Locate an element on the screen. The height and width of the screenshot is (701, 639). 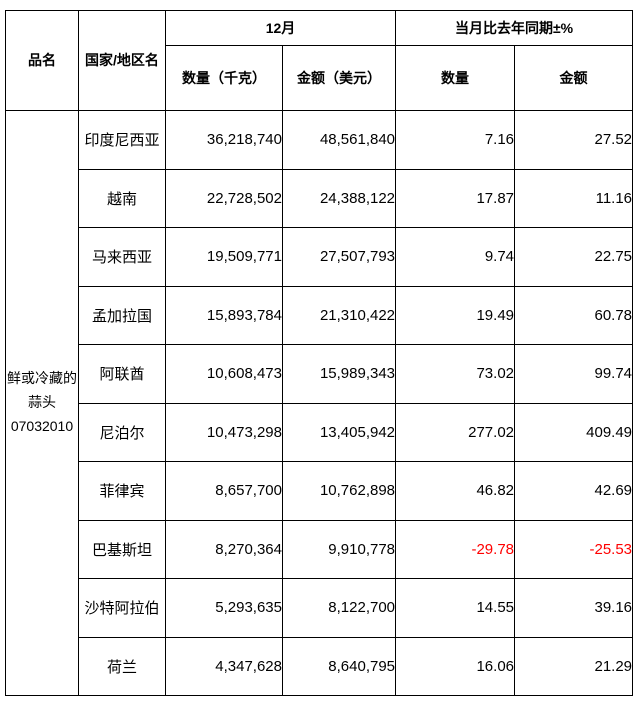
quantity-yoy-cell: 19.49 is located at coordinates (455, 315).